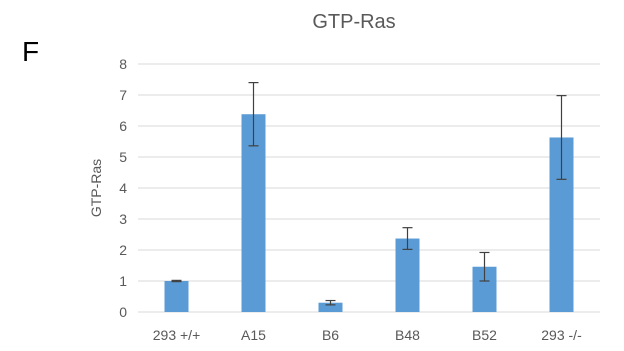 Image resolution: width=624 pixels, height=351 pixels. Describe the element at coordinates (123, 250) in the screenshot. I see `y-tick-label: 2` at that location.